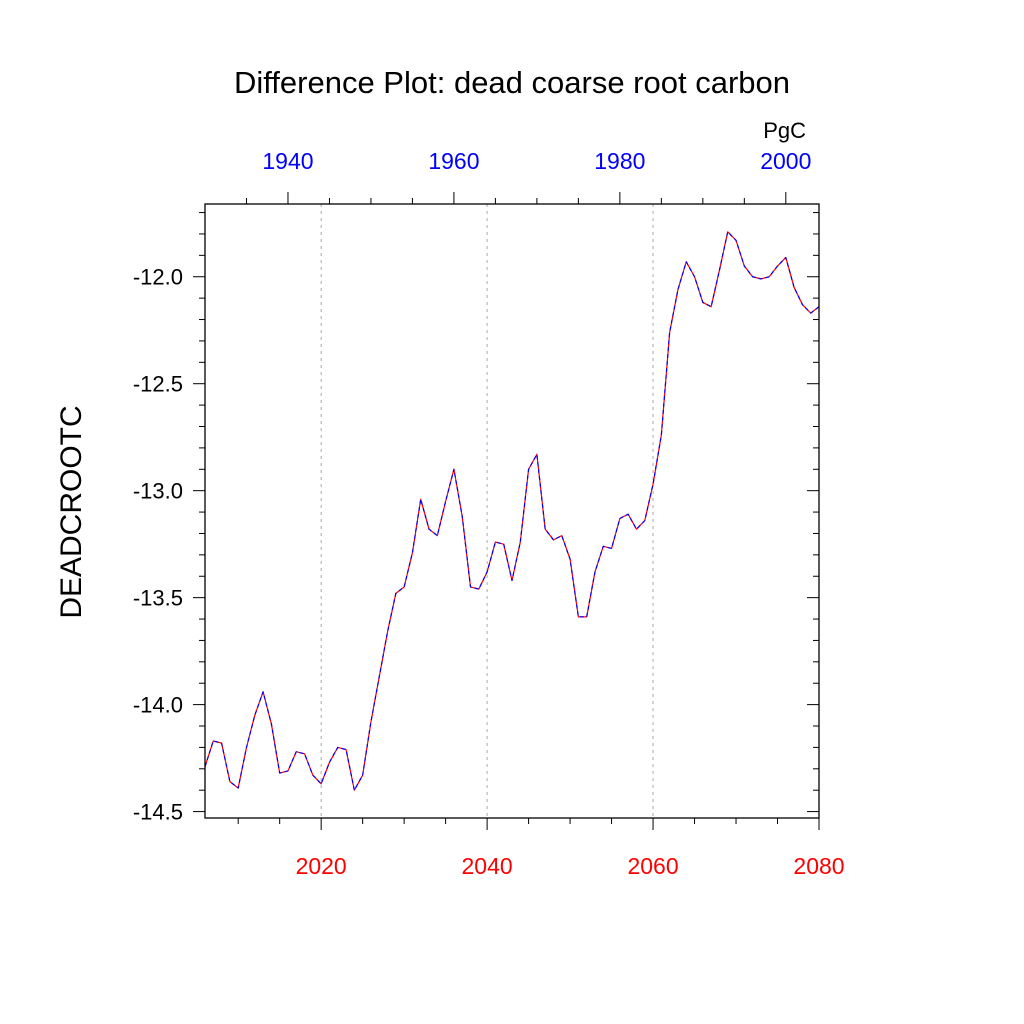  Describe the element at coordinates (321, 866) in the screenshot. I see `x-bottom-tick-label: 2020` at that location.